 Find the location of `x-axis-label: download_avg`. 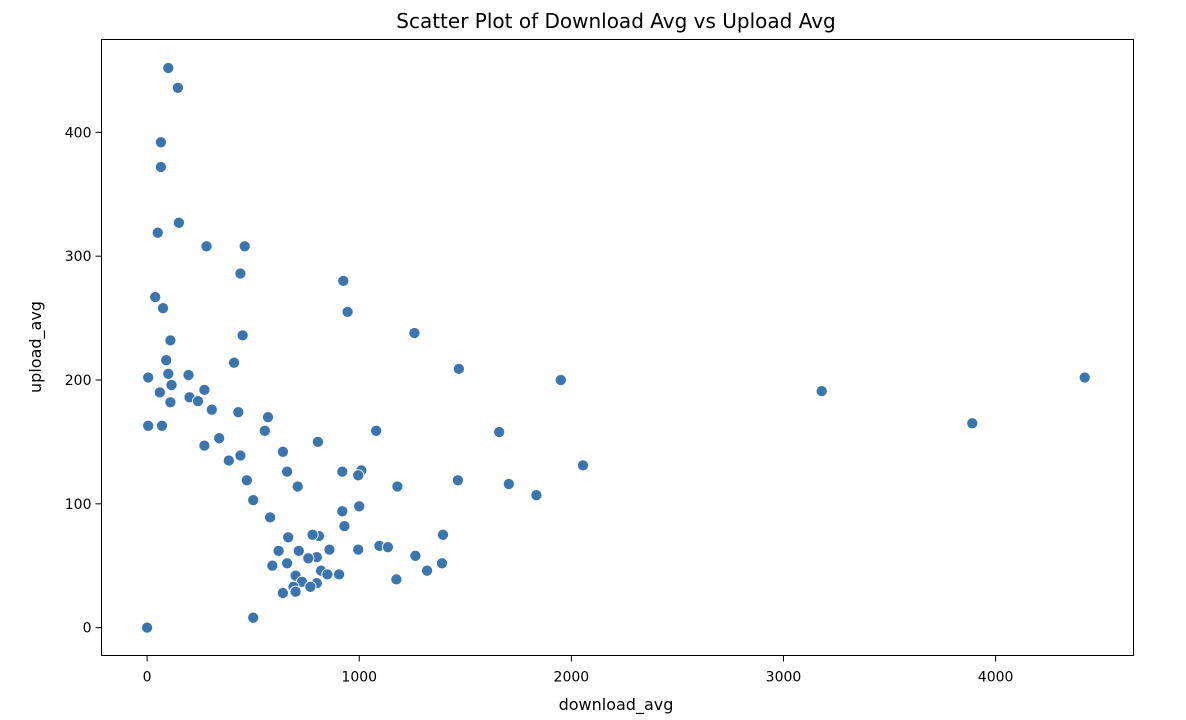

x-axis-label: download_avg is located at coordinates (616, 705).